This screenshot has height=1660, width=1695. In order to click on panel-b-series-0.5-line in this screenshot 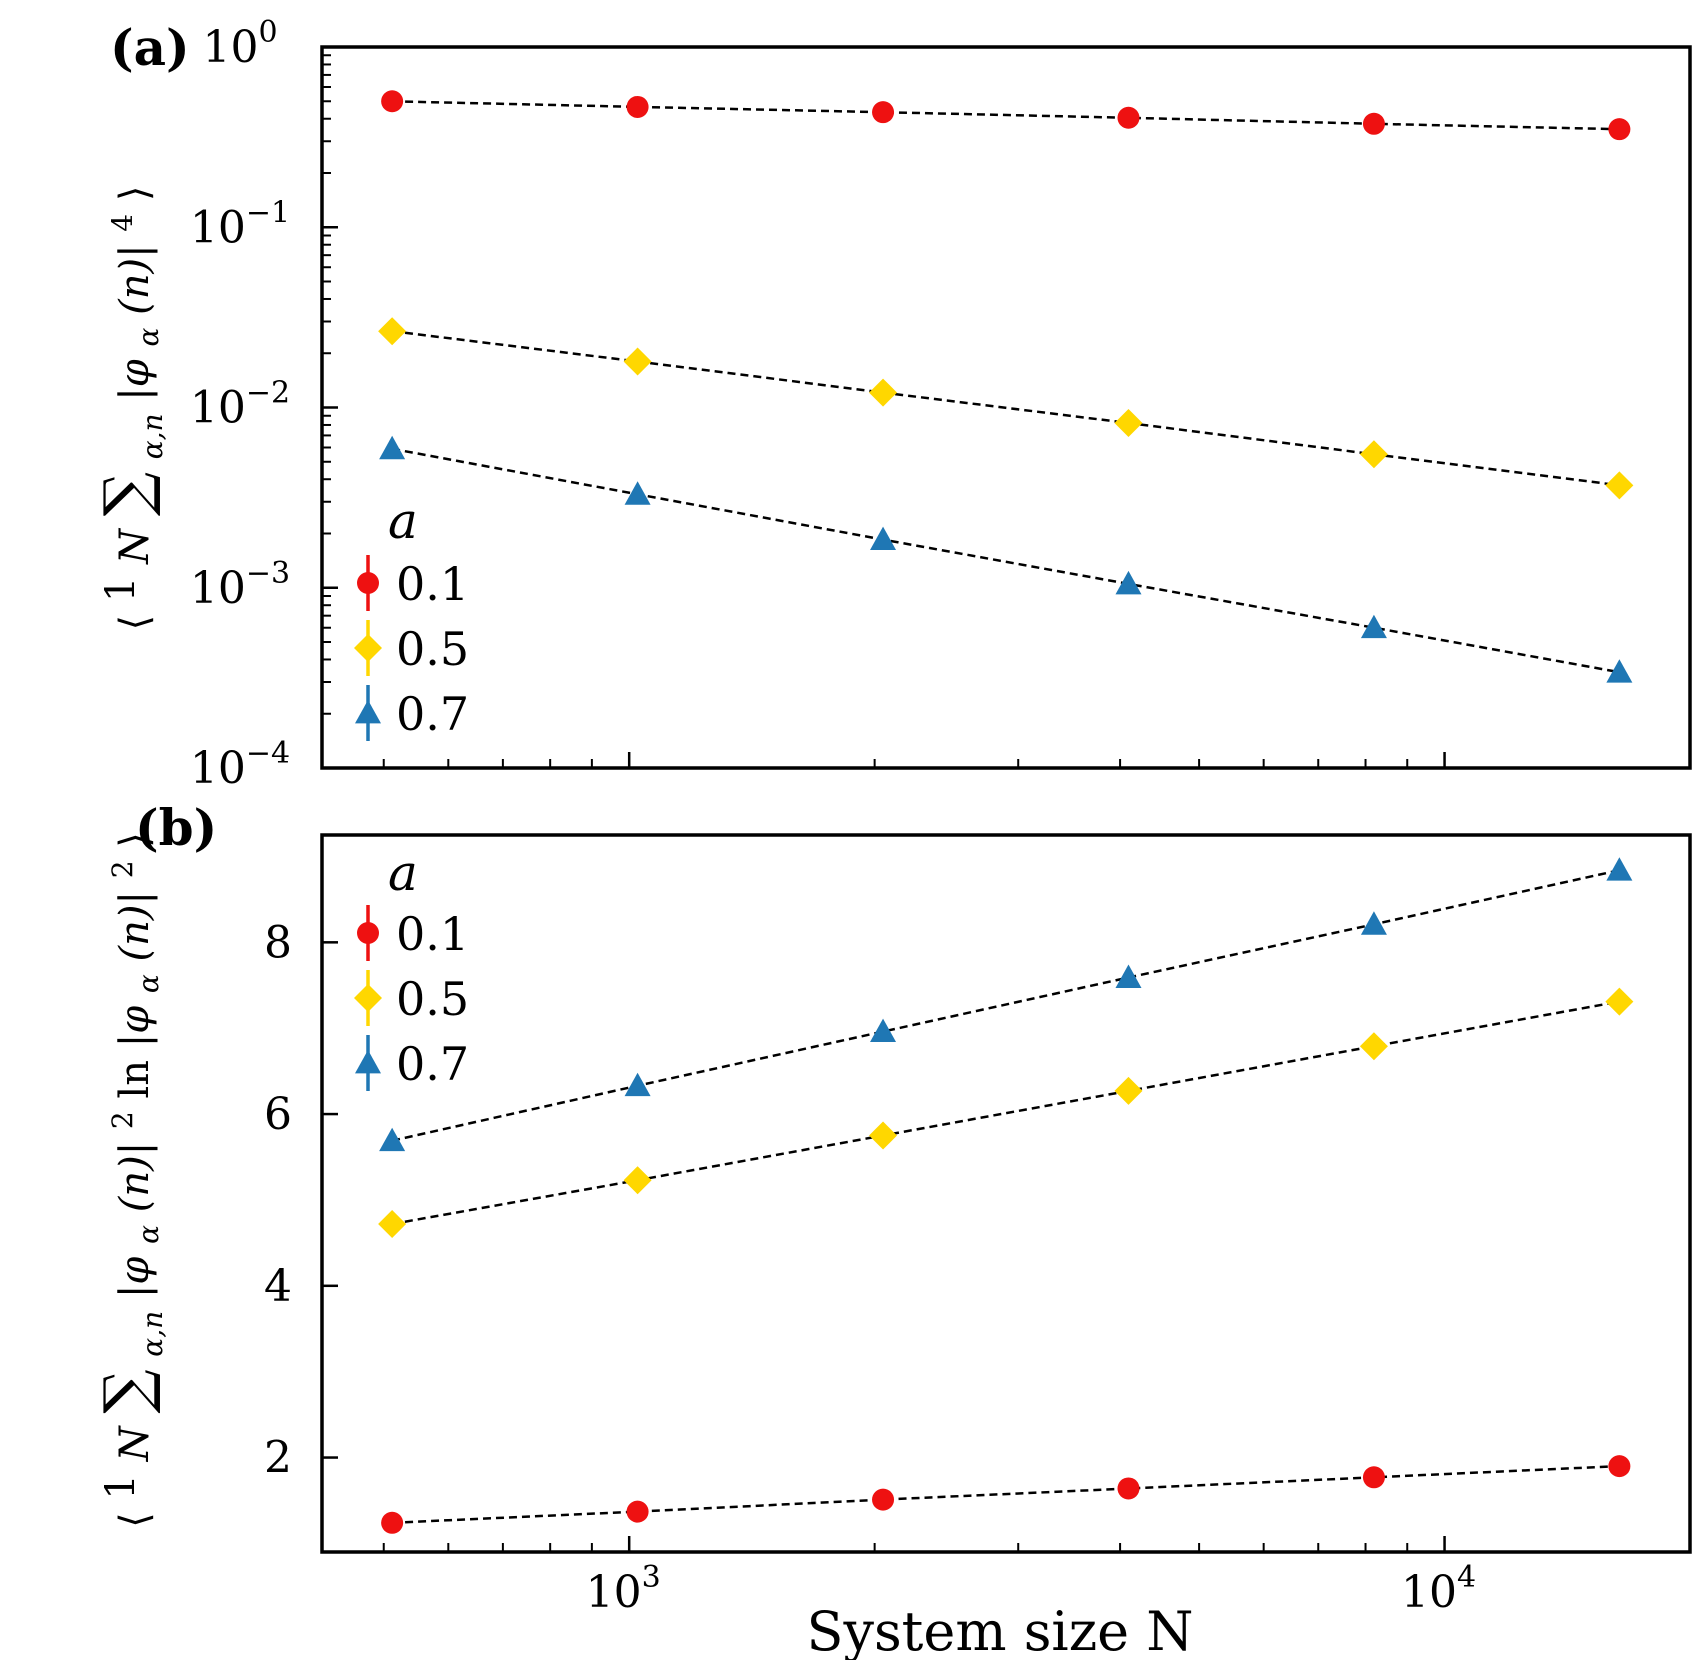, I will do `click(1005, 1113)`.